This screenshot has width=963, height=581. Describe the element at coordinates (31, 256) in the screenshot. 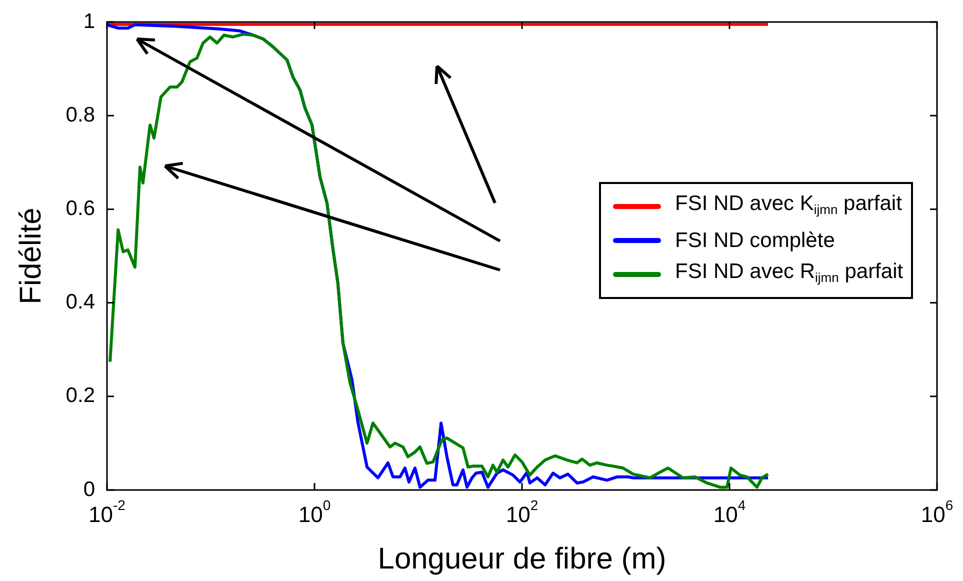

I see `y-axis-title: Fidélité` at that location.